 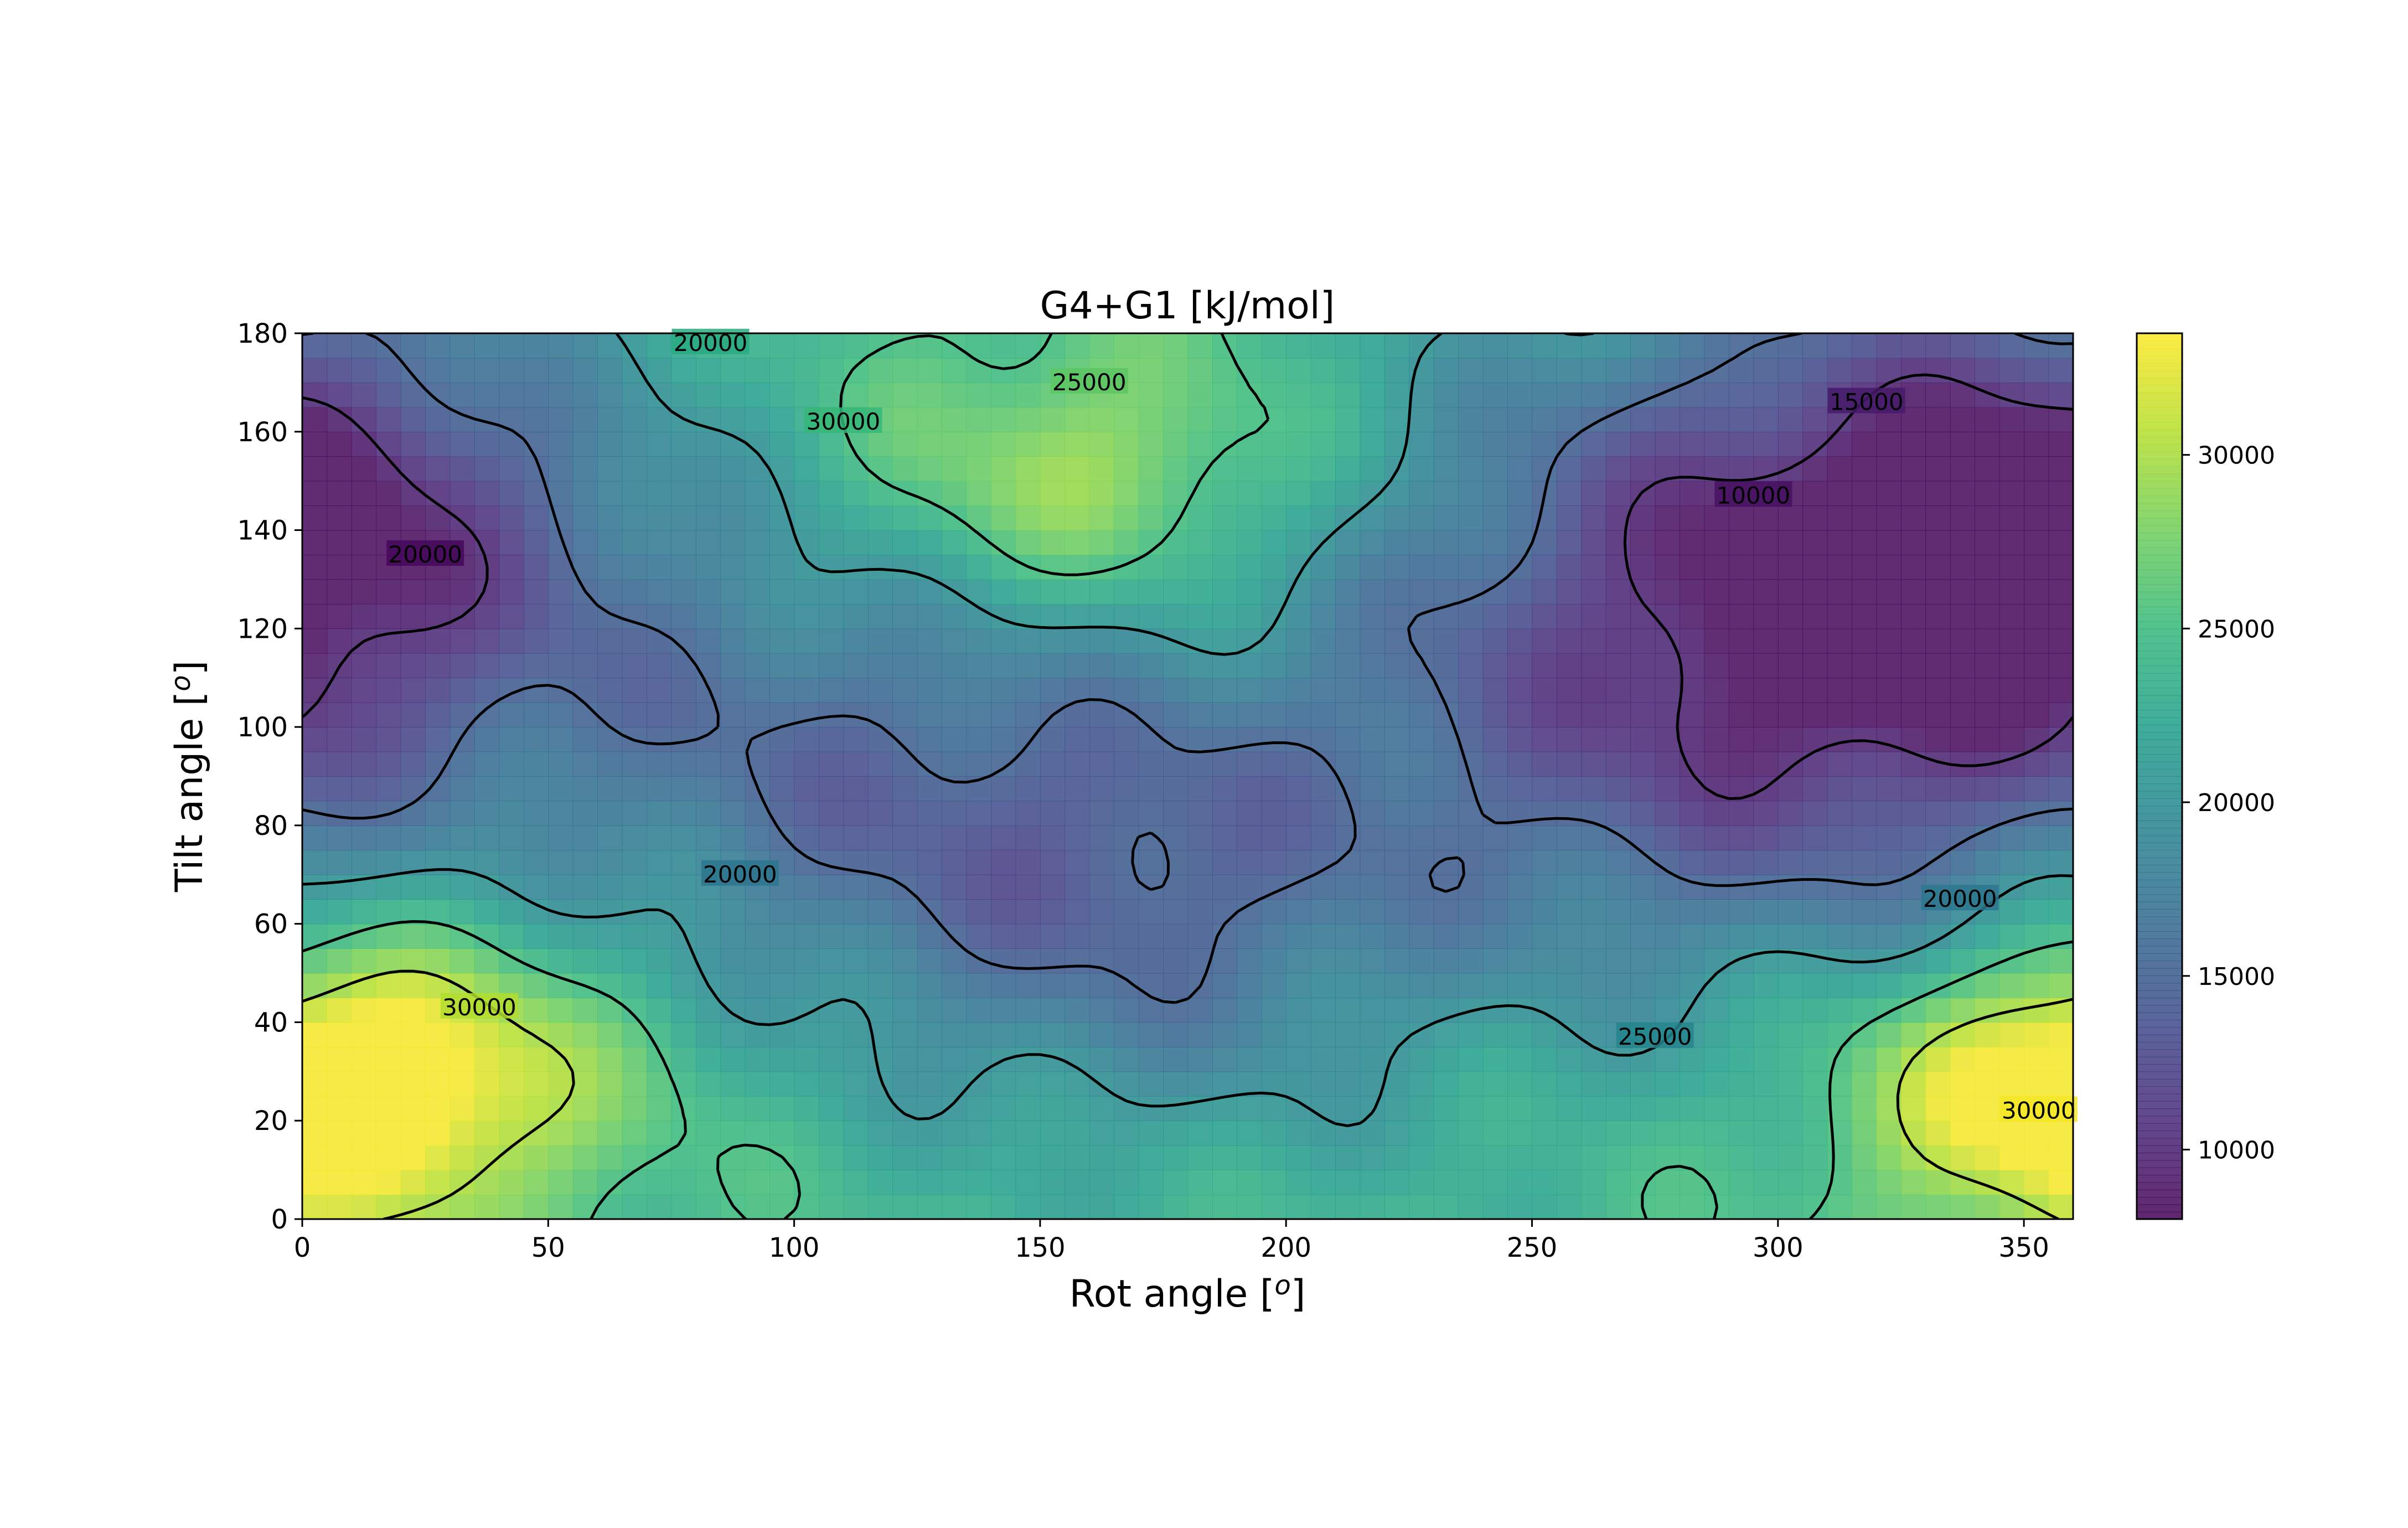 I want to click on x-axis-label: Rot angle [o], so click(x=1187, y=1293).